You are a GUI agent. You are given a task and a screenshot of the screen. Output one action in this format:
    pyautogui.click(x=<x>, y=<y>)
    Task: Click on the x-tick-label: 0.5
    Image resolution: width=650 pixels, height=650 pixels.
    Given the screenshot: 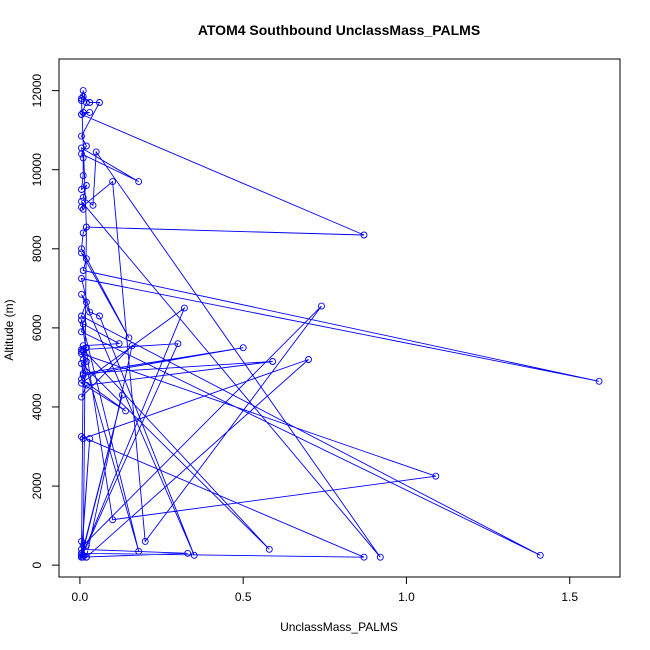 What is the action you would take?
    pyautogui.click(x=243, y=597)
    